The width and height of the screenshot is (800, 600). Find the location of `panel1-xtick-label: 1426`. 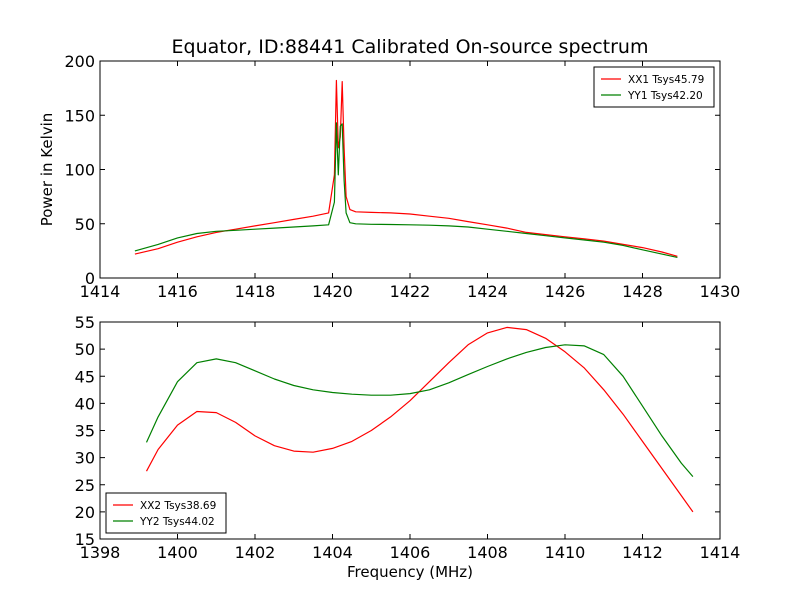

panel1-xtick-label: 1426 is located at coordinates (565, 291).